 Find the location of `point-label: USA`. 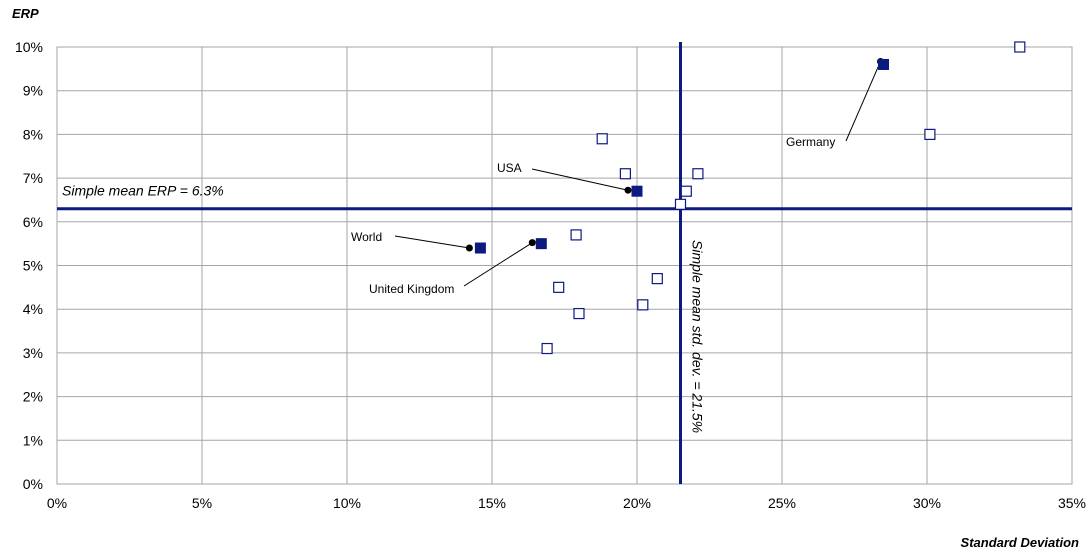

point-label: USA is located at coordinates (509, 168).